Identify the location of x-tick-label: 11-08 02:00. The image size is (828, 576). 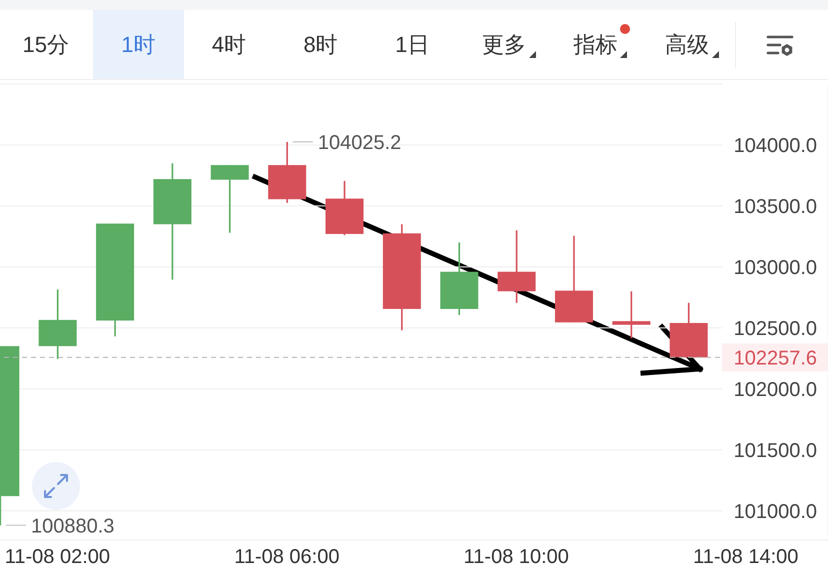
(57, 557).